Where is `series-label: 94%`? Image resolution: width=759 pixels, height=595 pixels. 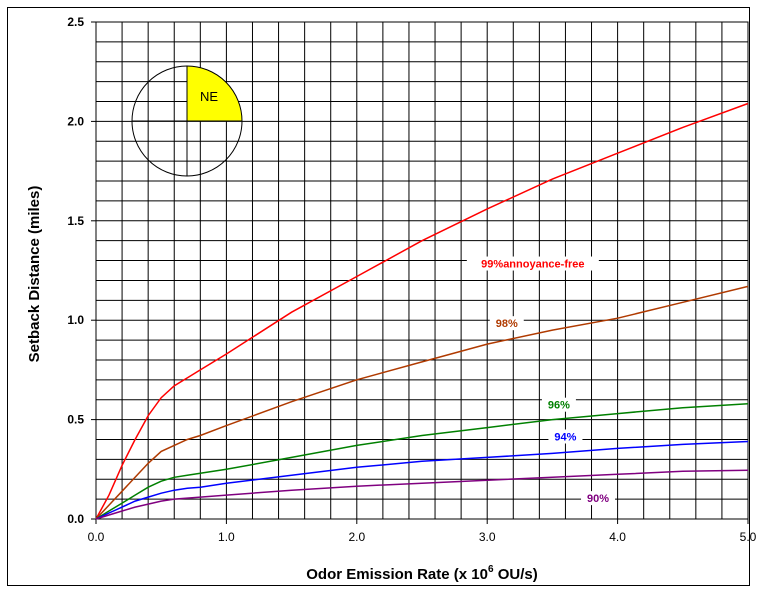 series-label: 94% is located at coordinates (565, 437).